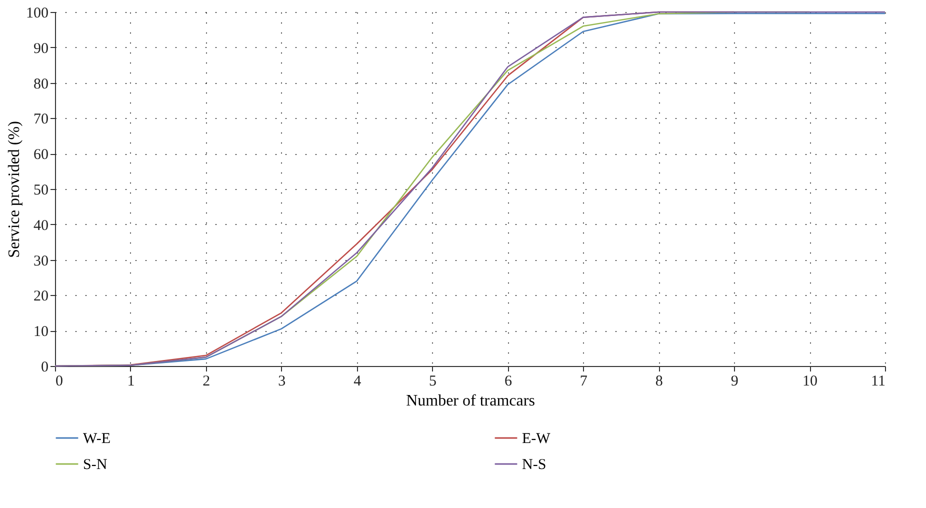 The image size is (926, 508). I want to click on legend-label: E-W, so click(537, 439).